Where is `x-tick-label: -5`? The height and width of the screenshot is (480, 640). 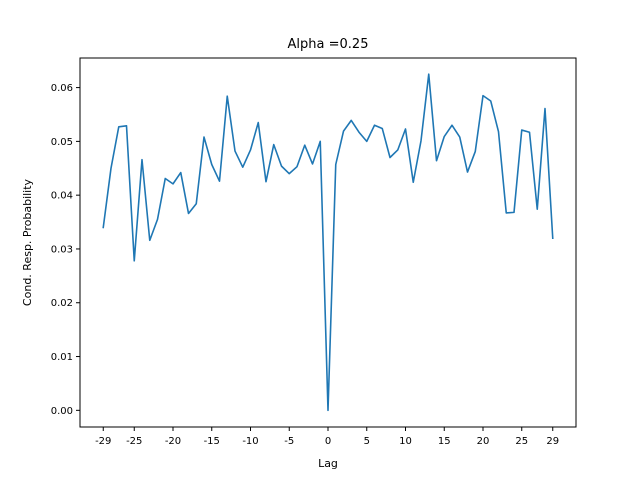 x-tick-label: -5 is located at coordinates (289, 441).